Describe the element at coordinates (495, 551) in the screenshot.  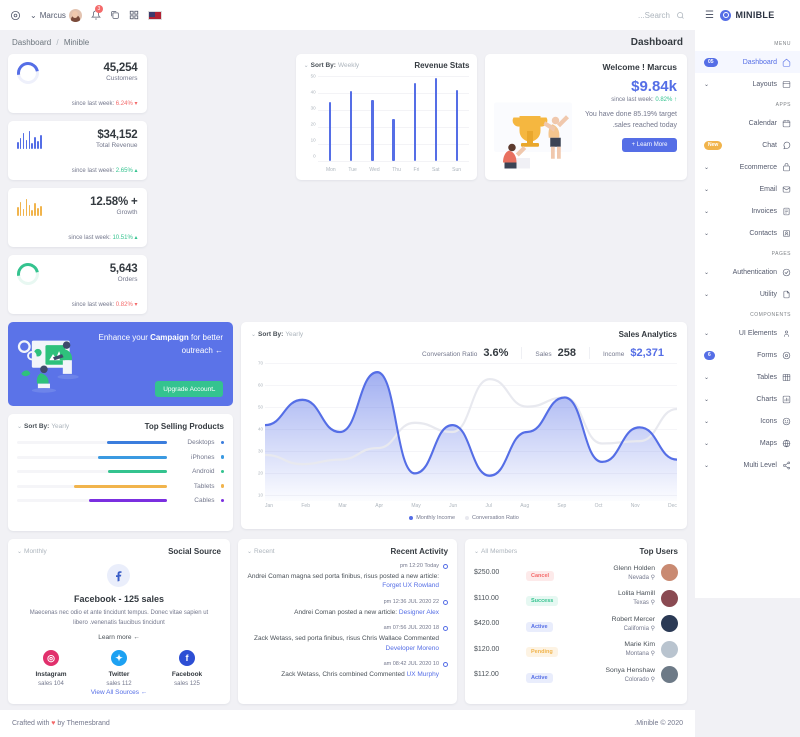
I see `sort-by-control: ⌄ All Members` at that location.